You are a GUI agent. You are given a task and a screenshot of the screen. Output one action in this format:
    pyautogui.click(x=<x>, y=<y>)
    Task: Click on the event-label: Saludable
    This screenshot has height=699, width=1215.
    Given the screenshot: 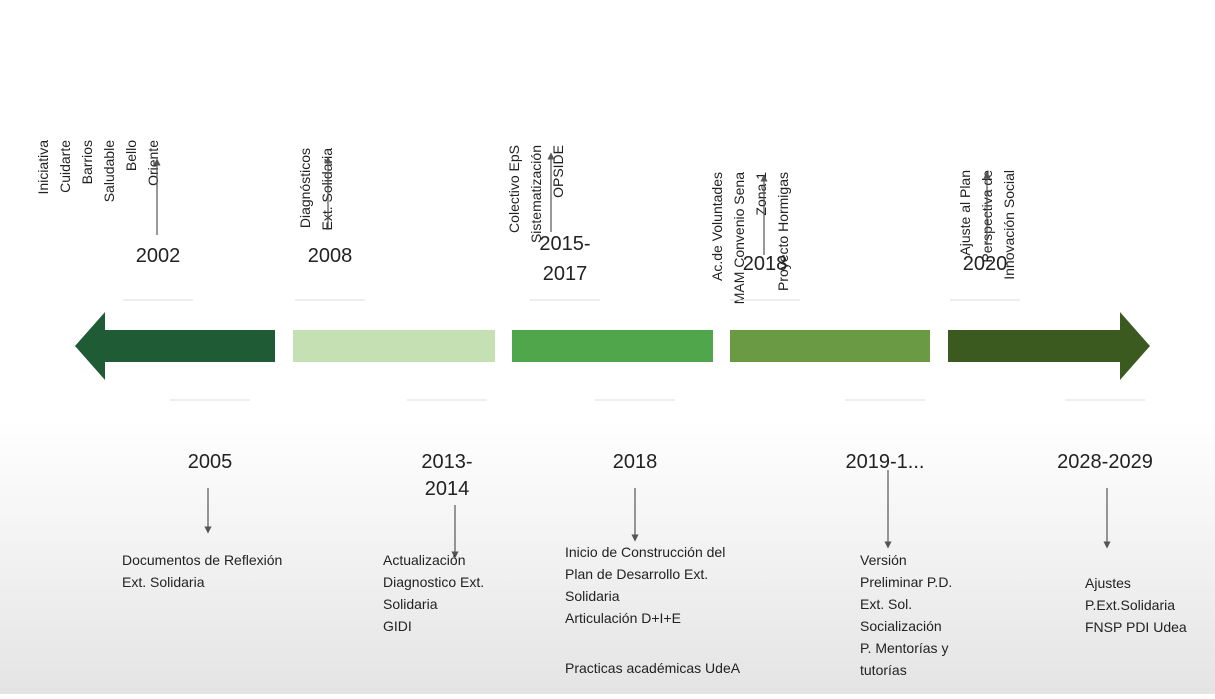 What is the action you would take?
    pyautogui.click(x=109, y=171)
    